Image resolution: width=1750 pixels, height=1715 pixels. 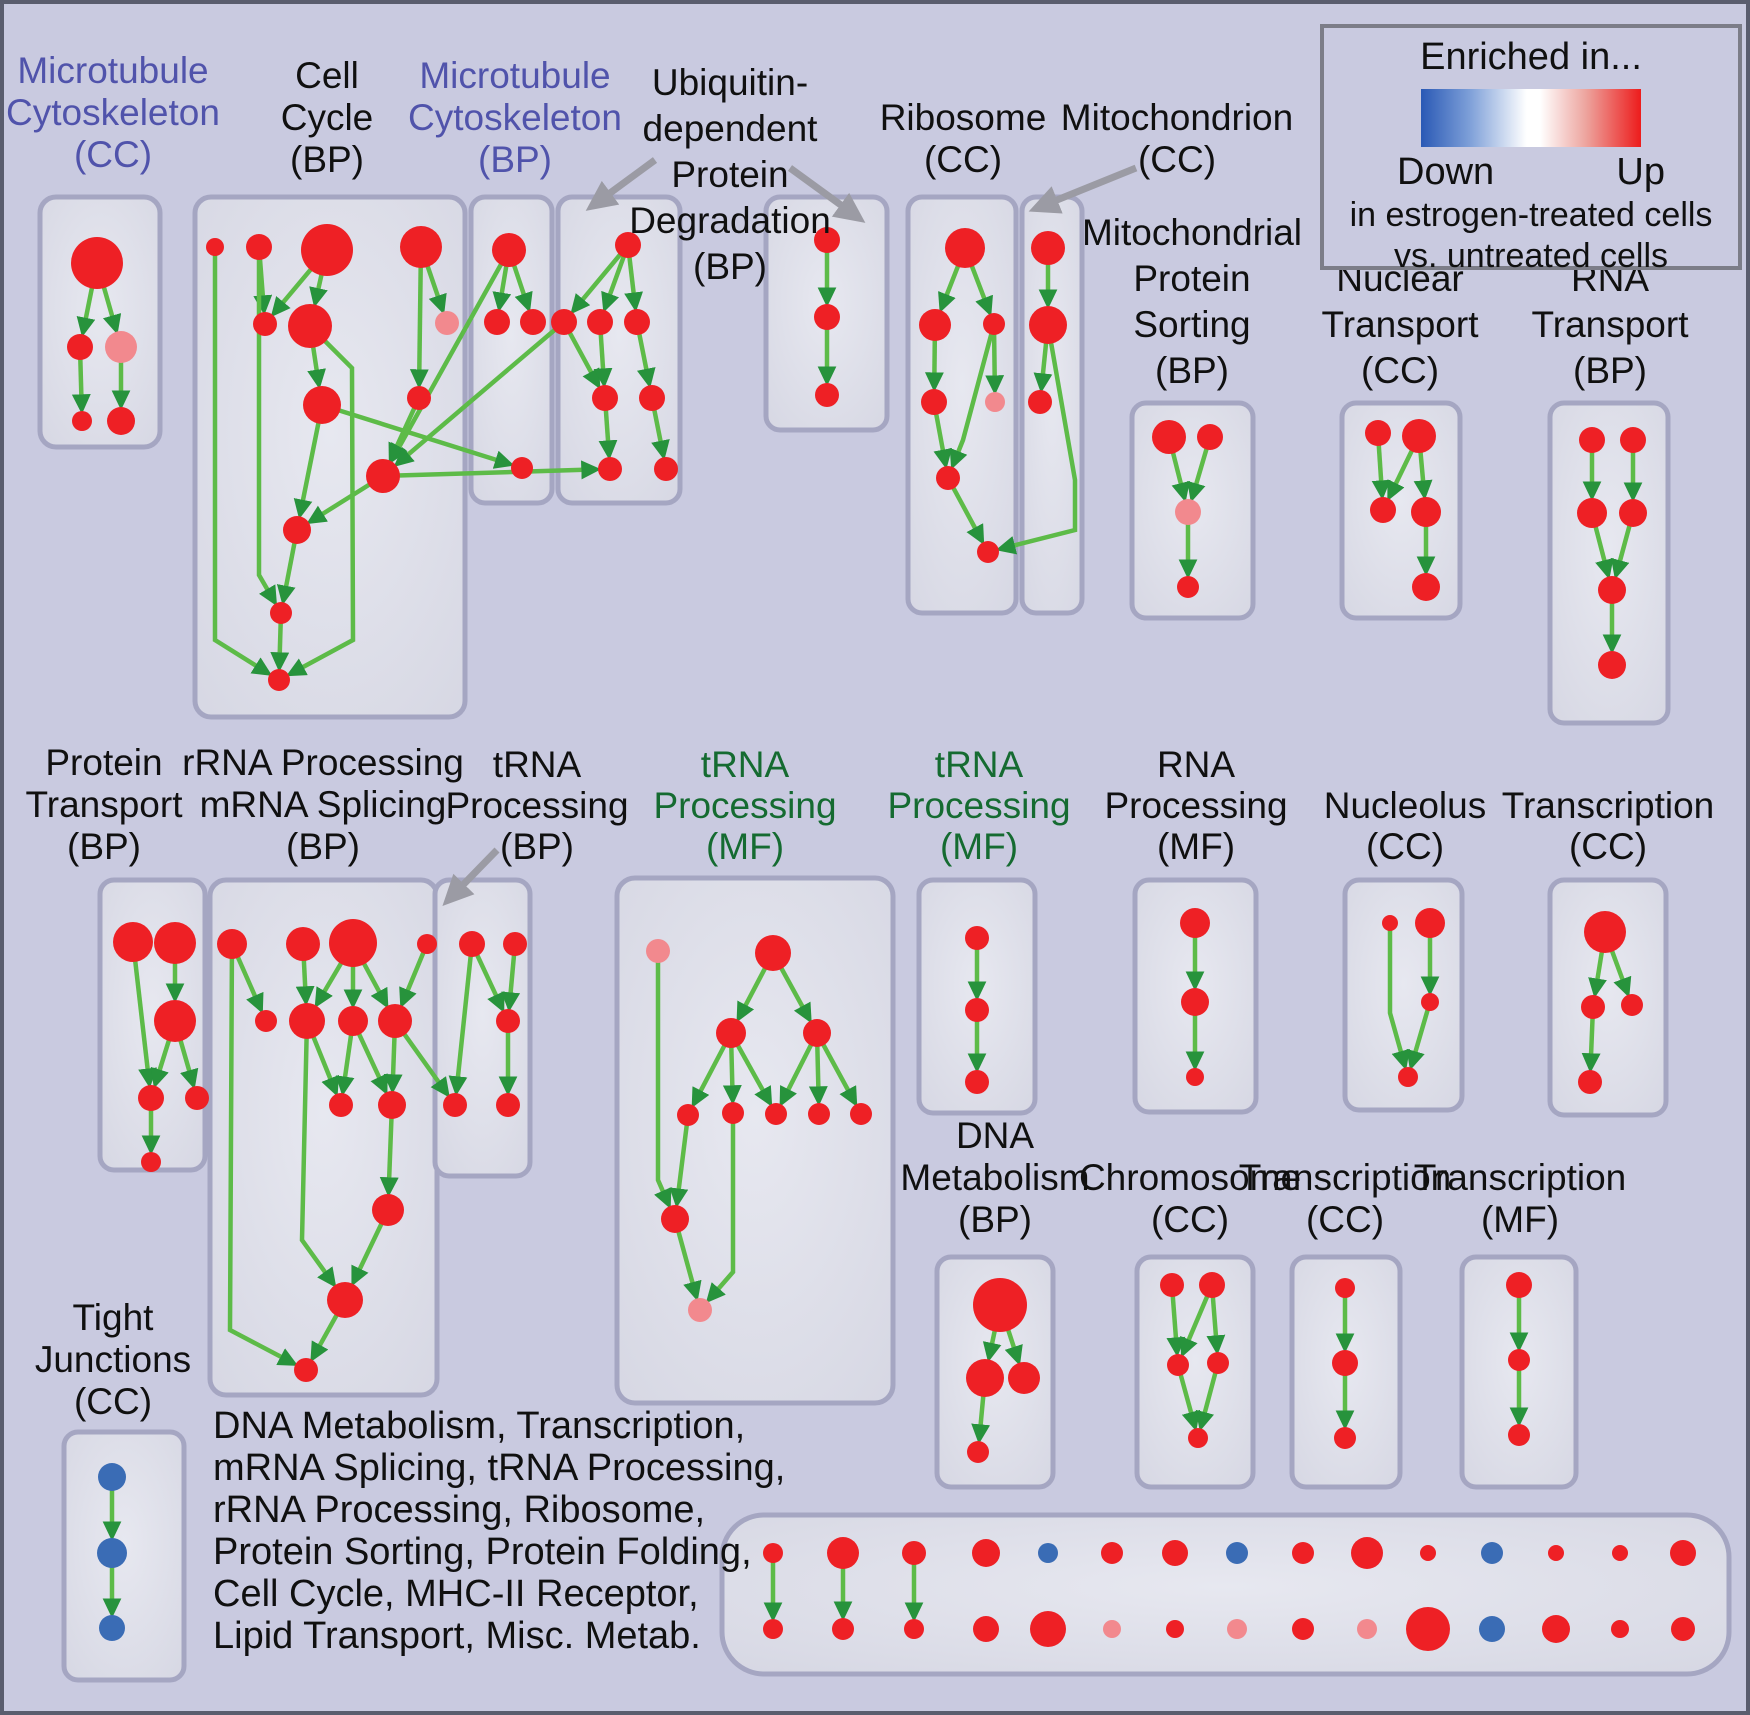 What do you see at coordinates (1401, 324) in the screenshot?
I see `cluster-label-nuclear-transport-cc: Nuclear Transport (CC)` at bounding box center [1401, 324].